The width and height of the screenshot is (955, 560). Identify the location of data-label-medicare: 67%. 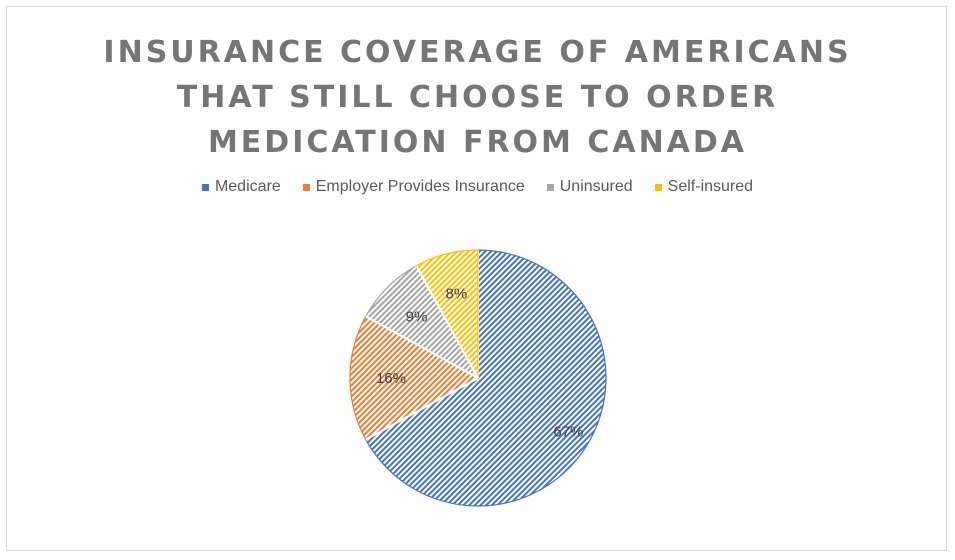
(568, 431).